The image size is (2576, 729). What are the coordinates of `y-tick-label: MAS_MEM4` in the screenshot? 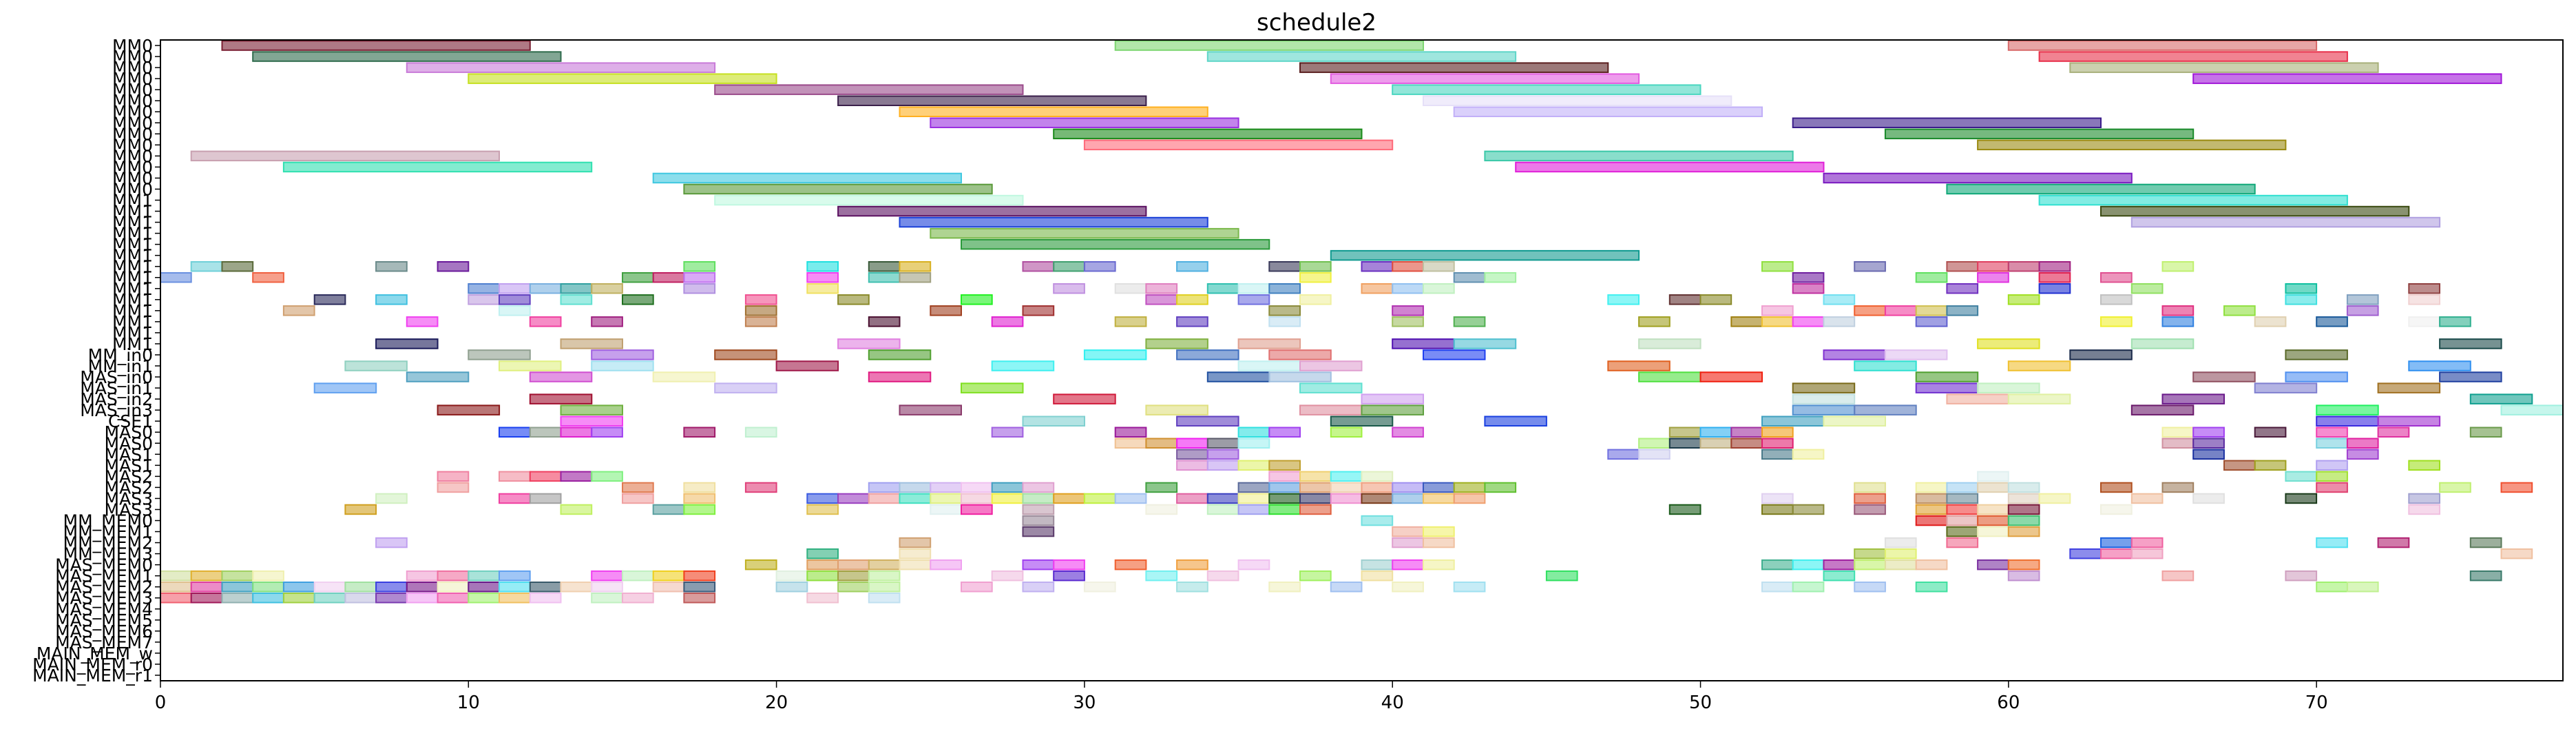 It's located at (104, 609).